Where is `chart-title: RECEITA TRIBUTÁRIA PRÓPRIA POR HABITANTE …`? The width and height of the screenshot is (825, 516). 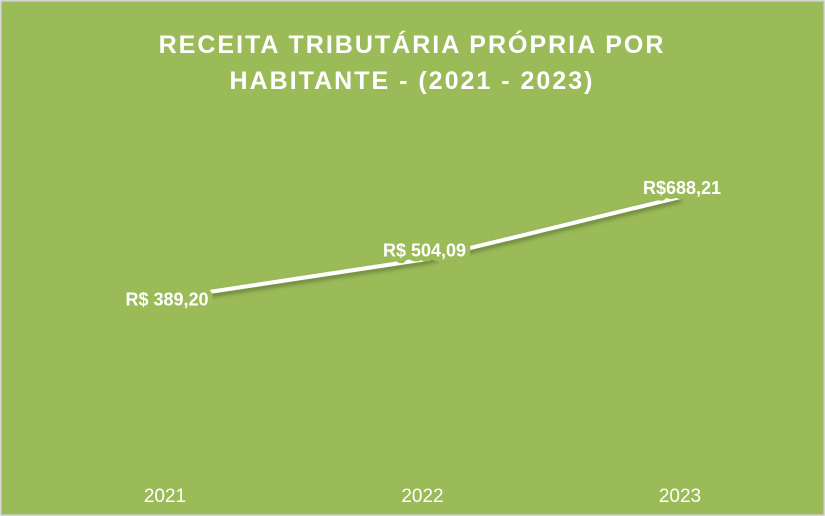
chart-title: RECEITA TRIBUTÁRIA PRÓPRIA POR HABITANTE … is located at coordinates (412, 62).